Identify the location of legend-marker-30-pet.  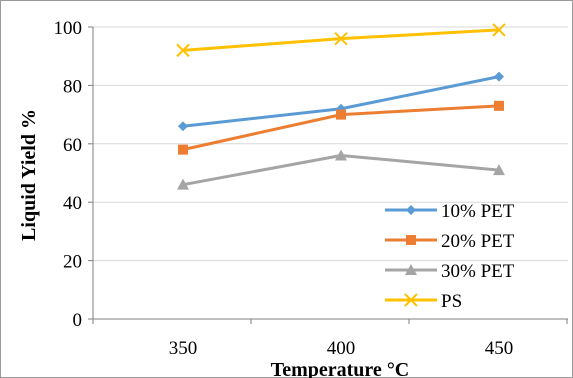
(411, 269).